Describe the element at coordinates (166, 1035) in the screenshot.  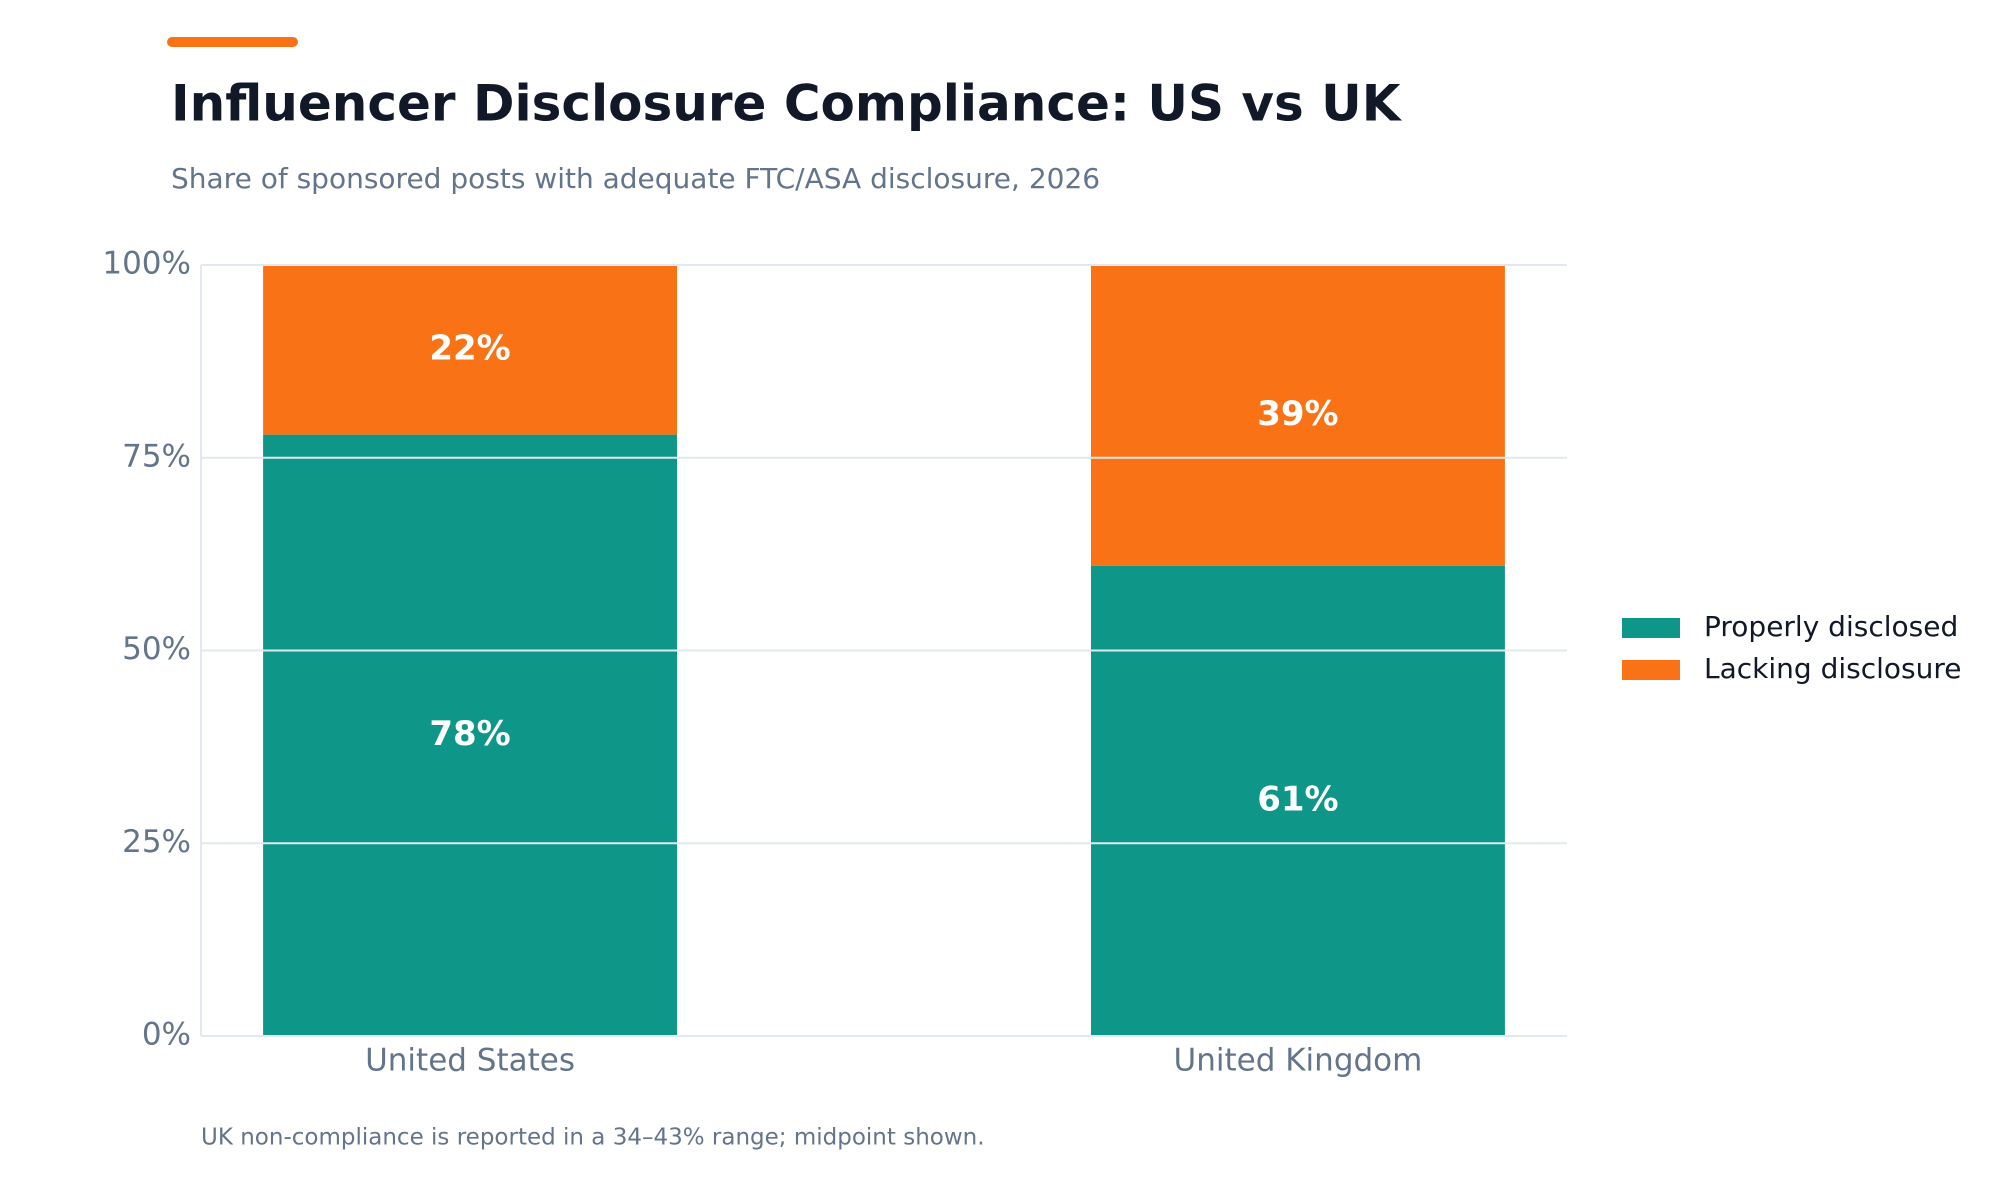
I see `y-tick-label: 0%` at that location.